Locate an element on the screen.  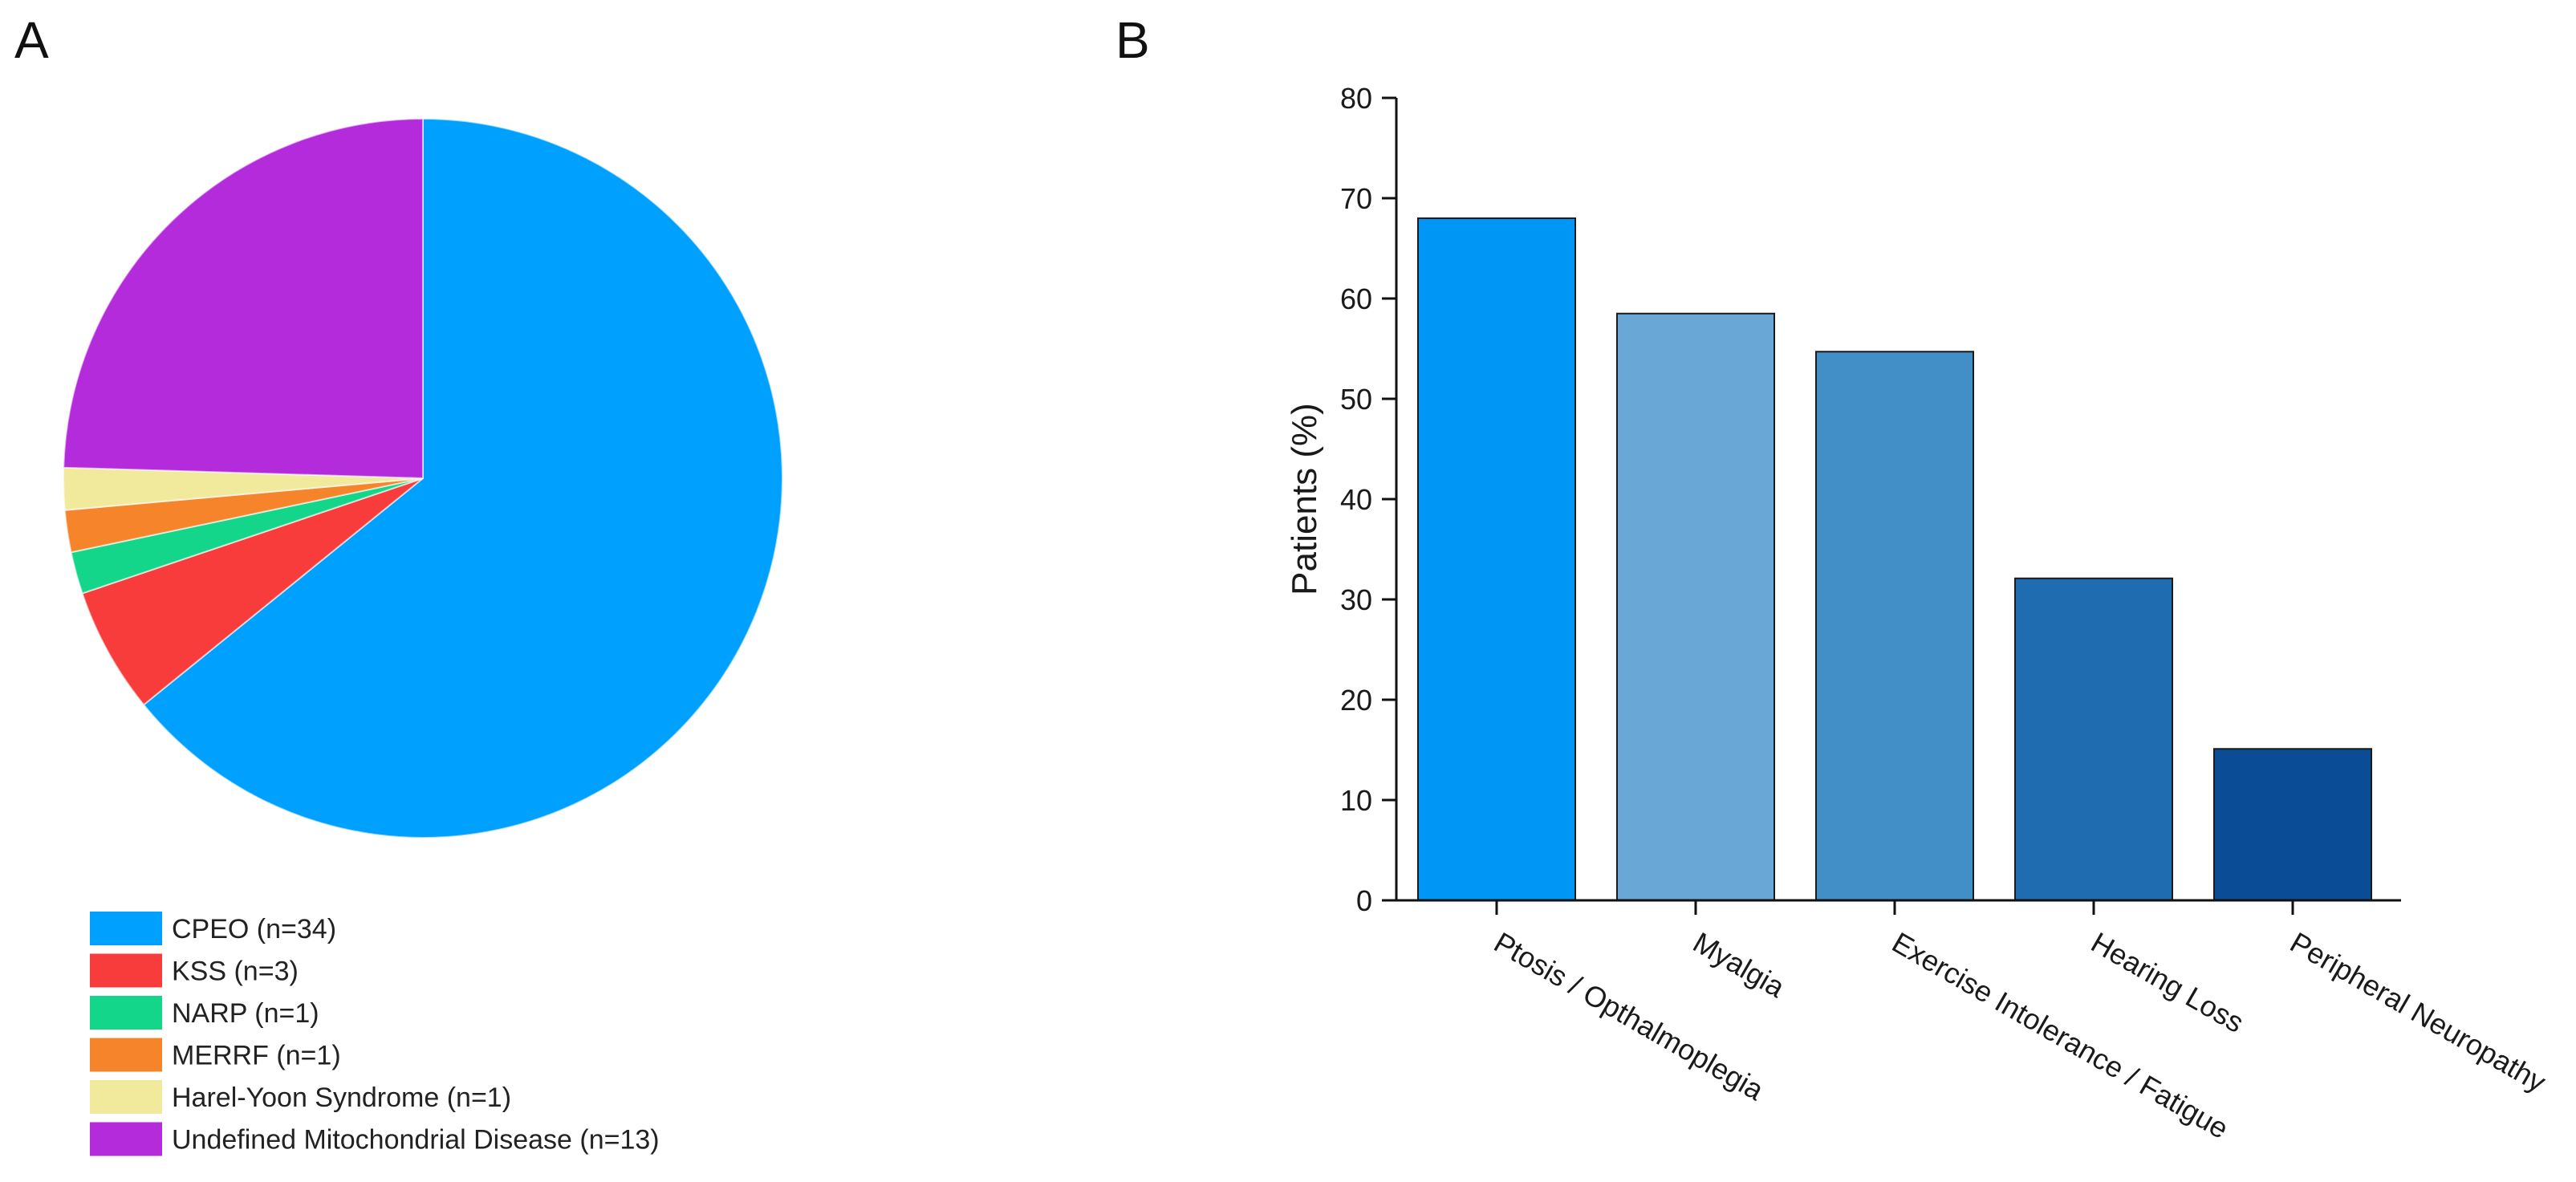
legend-item: Harel-Yoon Syndrome (n=1) is located at coordinates (300, 1097).